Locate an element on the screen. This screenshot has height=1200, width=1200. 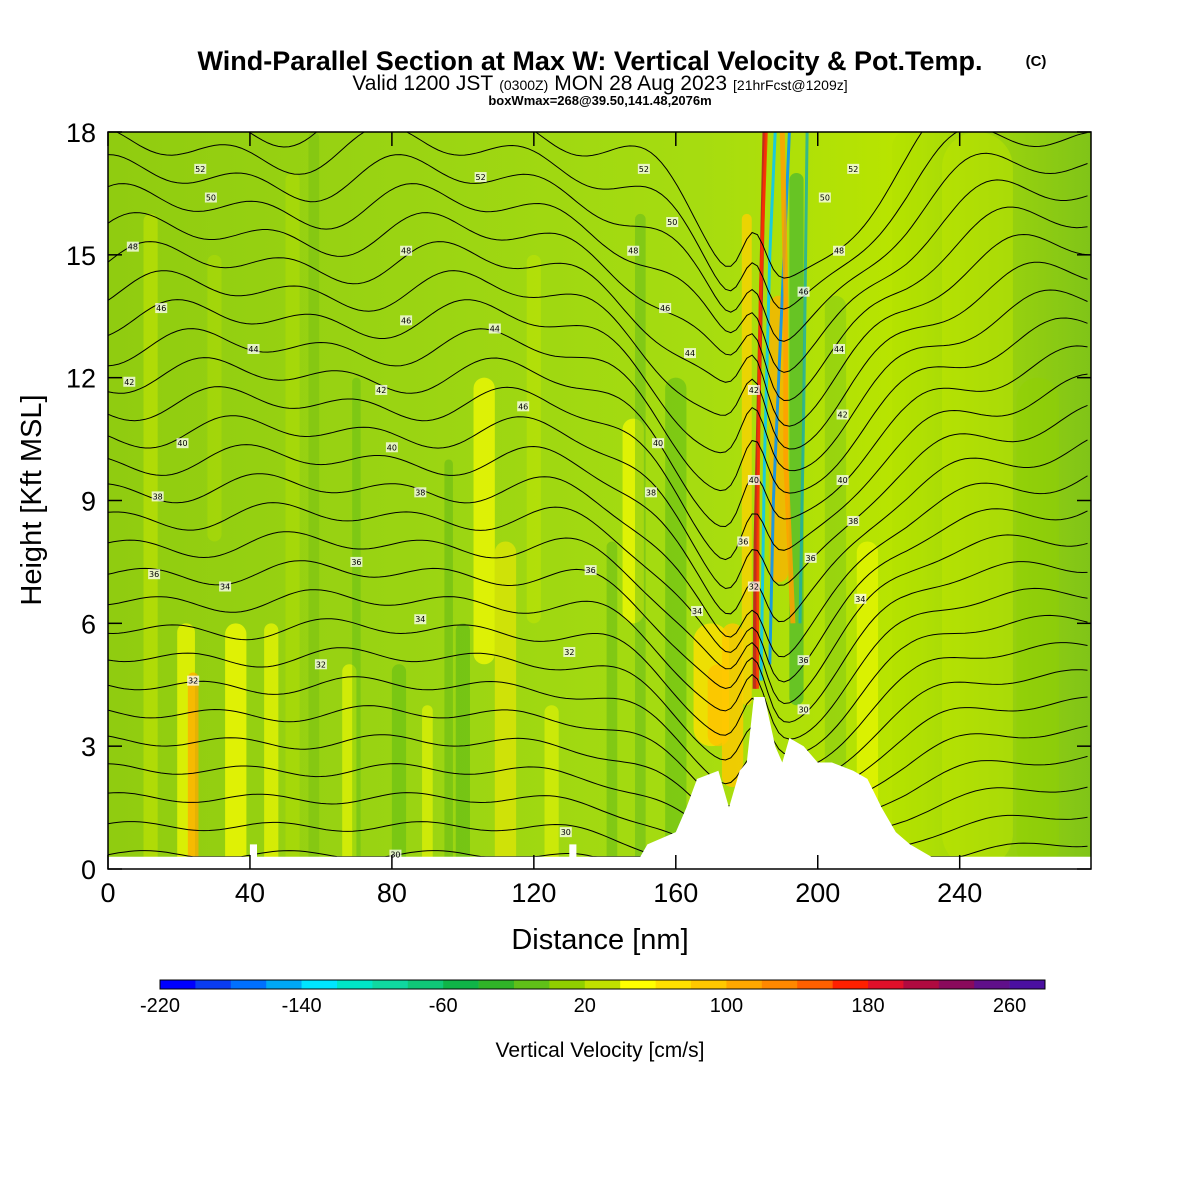
svg-text: 48 is located at coordinates (633, 251).